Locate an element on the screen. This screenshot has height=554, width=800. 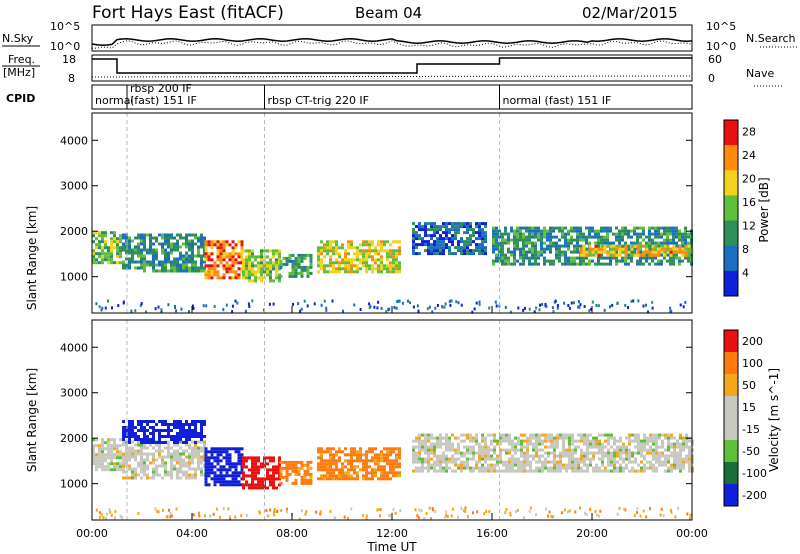
y-tick-label: 3000 is located at coordinates (74, 393).